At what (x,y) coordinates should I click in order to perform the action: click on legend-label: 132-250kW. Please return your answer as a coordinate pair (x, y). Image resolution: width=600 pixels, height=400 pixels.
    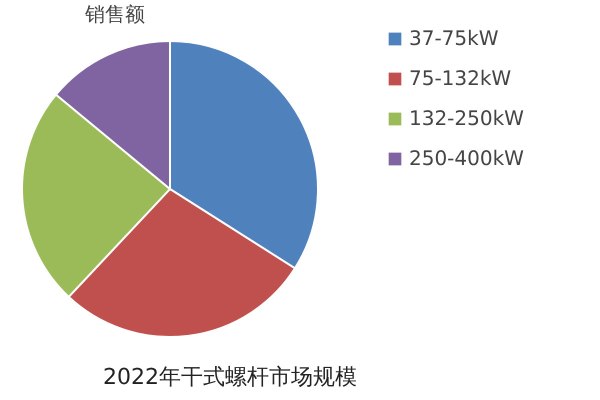
    Looking at the image, I should click on (466, 118).